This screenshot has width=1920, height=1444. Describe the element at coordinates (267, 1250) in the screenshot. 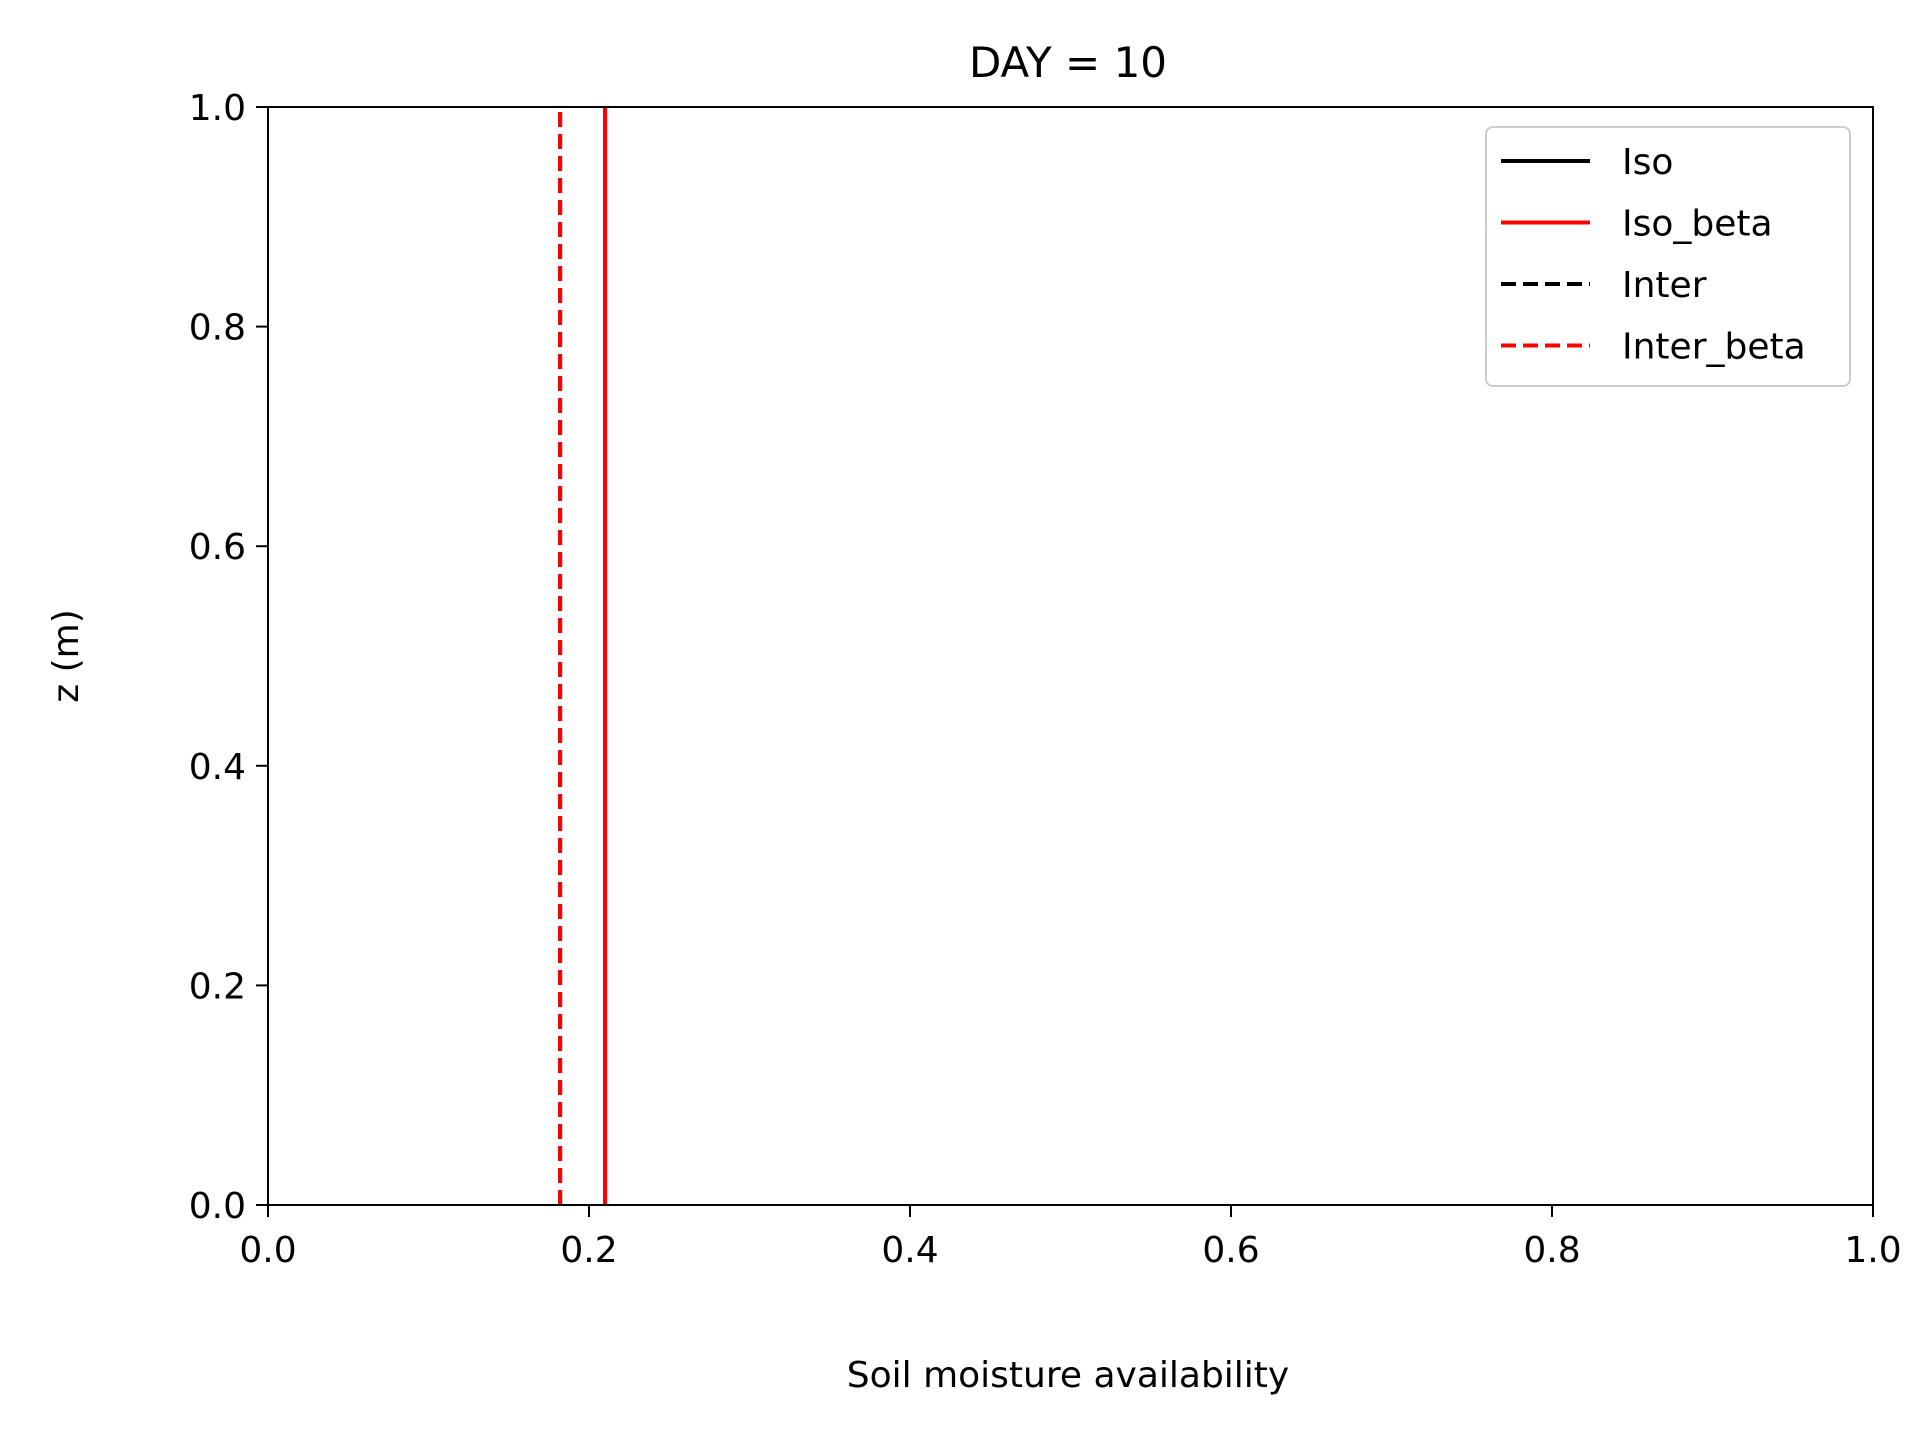

I see `x-tick-label: 0.0` at that location.